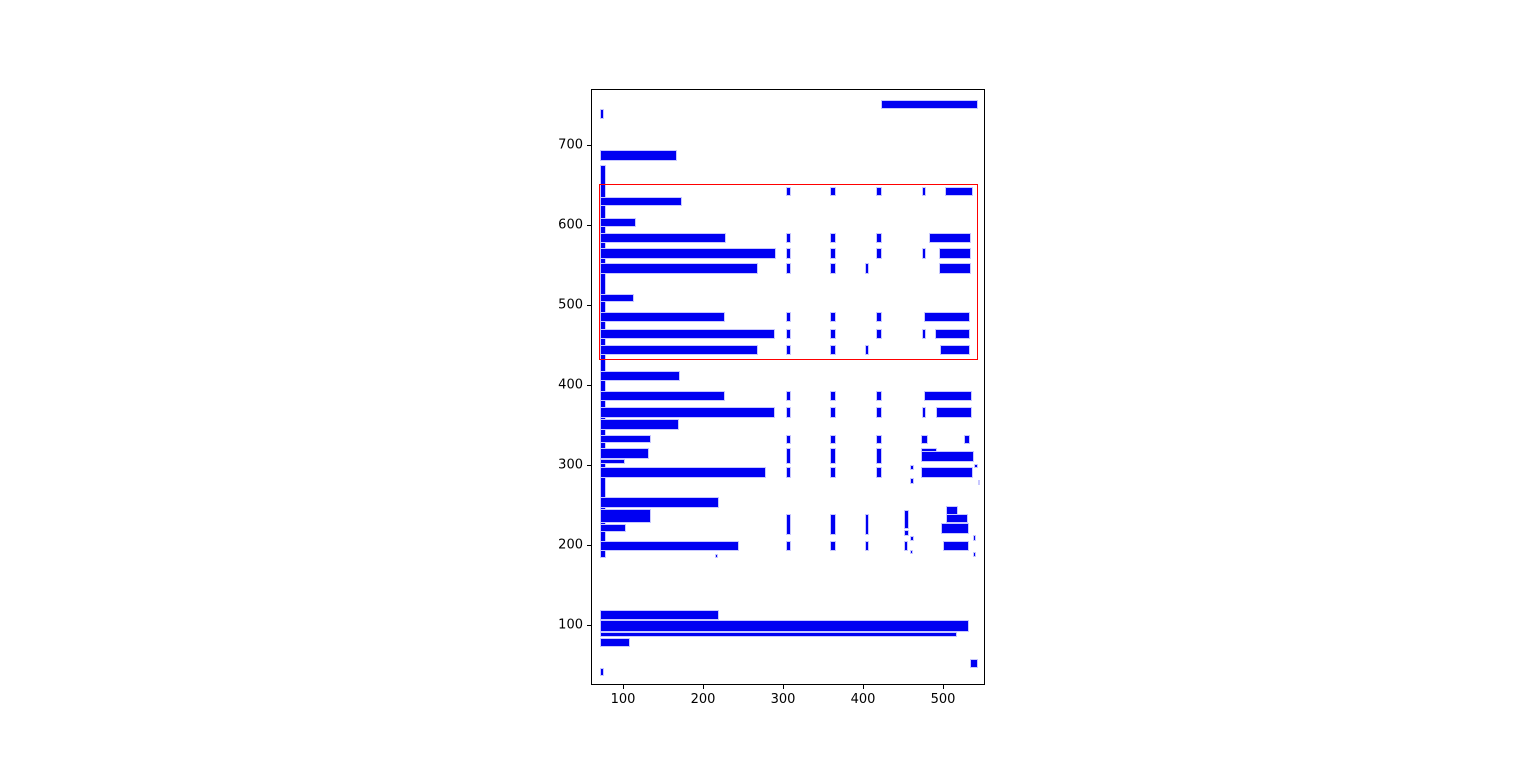  Describe the element at coordinates (570, 145) in the screenshot. I see `y-axis-tick-label: 700` at that location.